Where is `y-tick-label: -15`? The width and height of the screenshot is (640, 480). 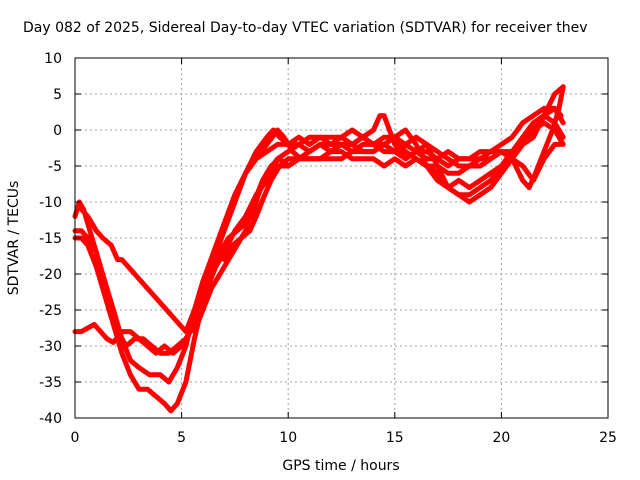
y-tick-label: -15 is located at coordinates (50, 239).